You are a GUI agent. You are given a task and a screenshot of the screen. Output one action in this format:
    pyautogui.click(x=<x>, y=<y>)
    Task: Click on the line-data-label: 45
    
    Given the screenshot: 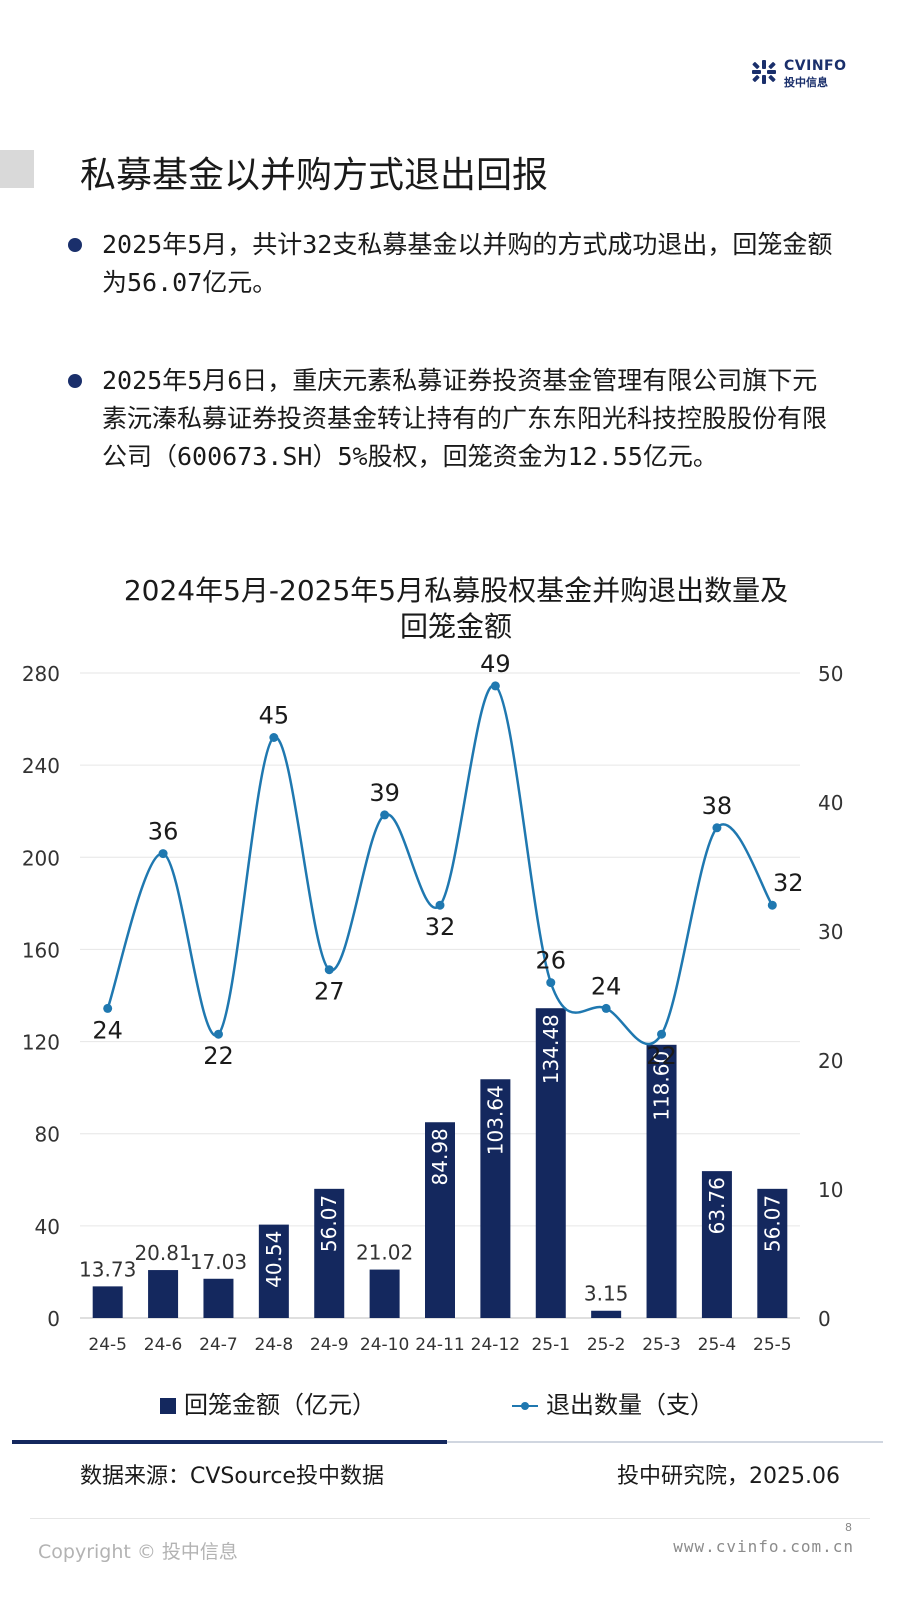 What is the action you would take?
    pyautogui.click(x=274, y=716)
    